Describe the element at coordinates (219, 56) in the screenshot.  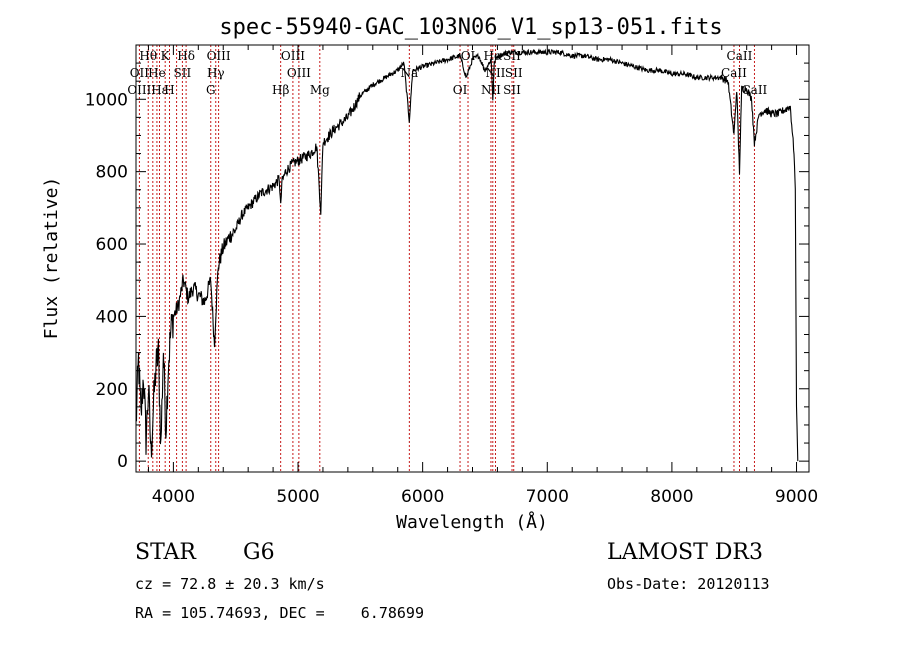
I see `line-label-3: OIII` at that location.